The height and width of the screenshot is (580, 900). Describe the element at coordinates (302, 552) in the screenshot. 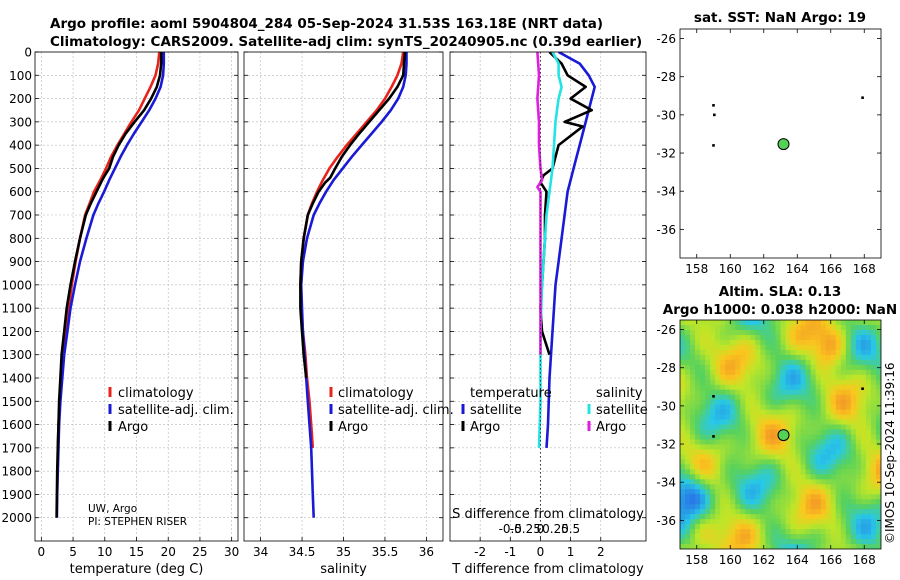

I see `x-tick-label: 34.5` at that location.